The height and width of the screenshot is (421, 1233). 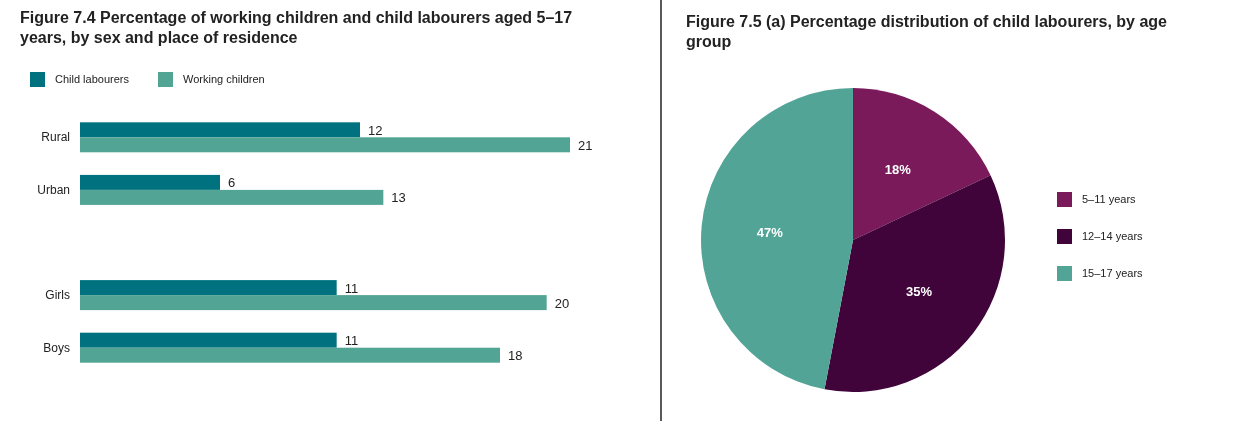 What do you see at coordinates (927, 32) in the screenshot?
I see `chart-title: Figure 7.5 (a) Percentage distribution of child labourers, by age group` at bounding box center [927, 32].